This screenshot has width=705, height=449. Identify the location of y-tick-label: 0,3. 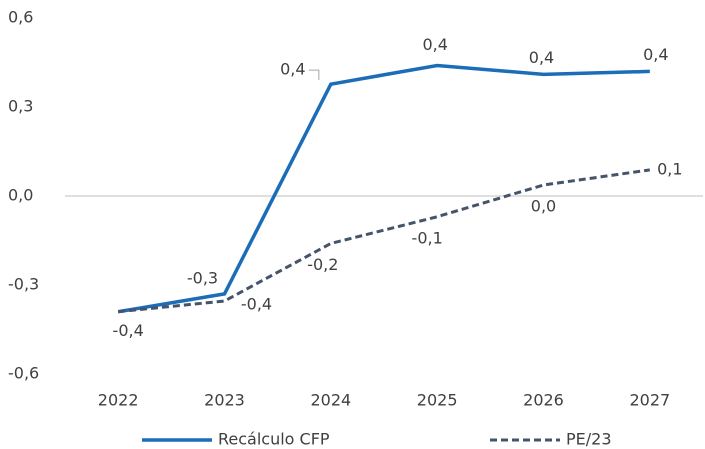
(20, 106).